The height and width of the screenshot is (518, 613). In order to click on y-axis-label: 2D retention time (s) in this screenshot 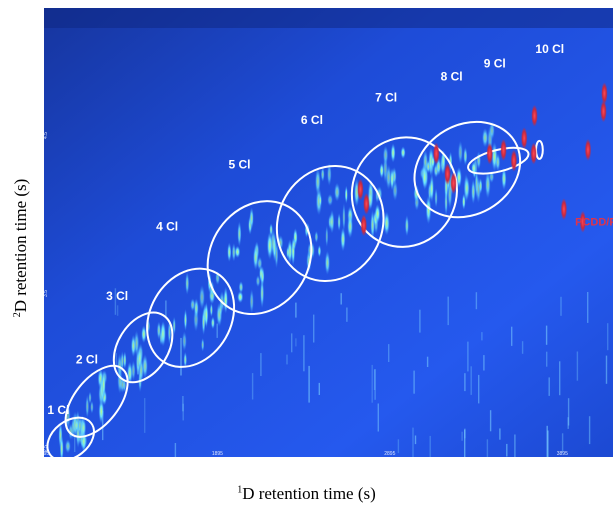, I will do `click(21, 248)`.